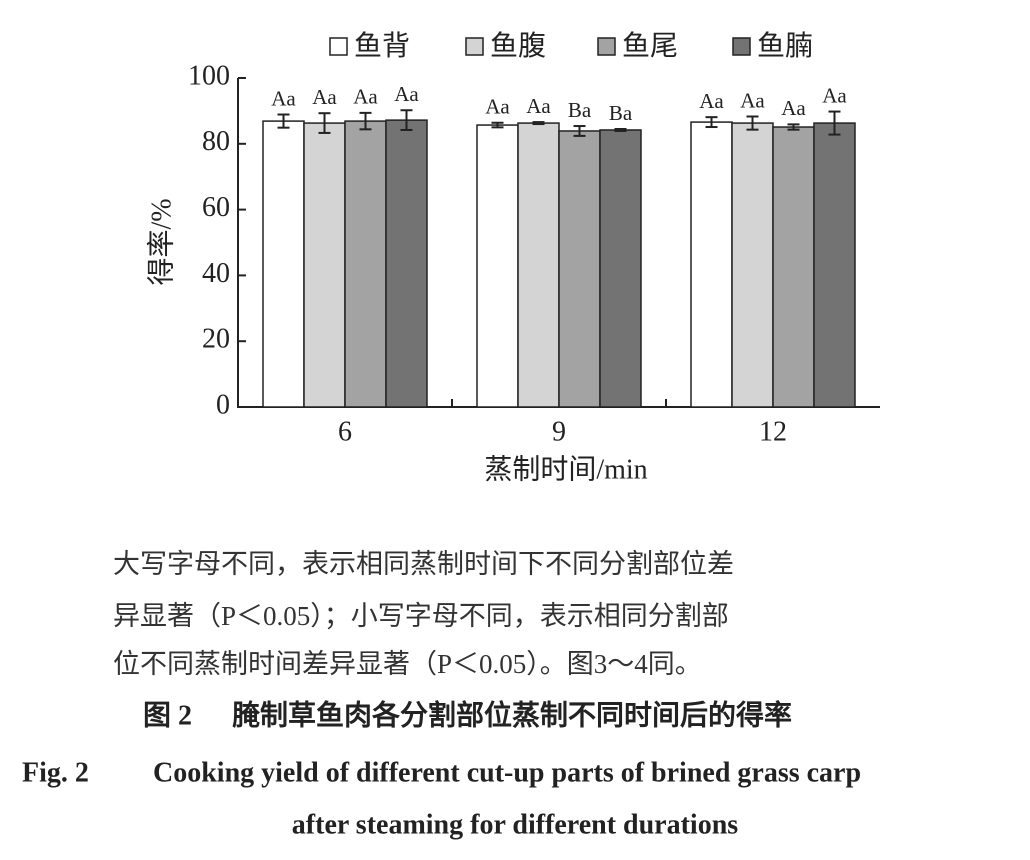 The image size is (1030, 860). I want to click on x-tick-label: 6, so click(345, 431).